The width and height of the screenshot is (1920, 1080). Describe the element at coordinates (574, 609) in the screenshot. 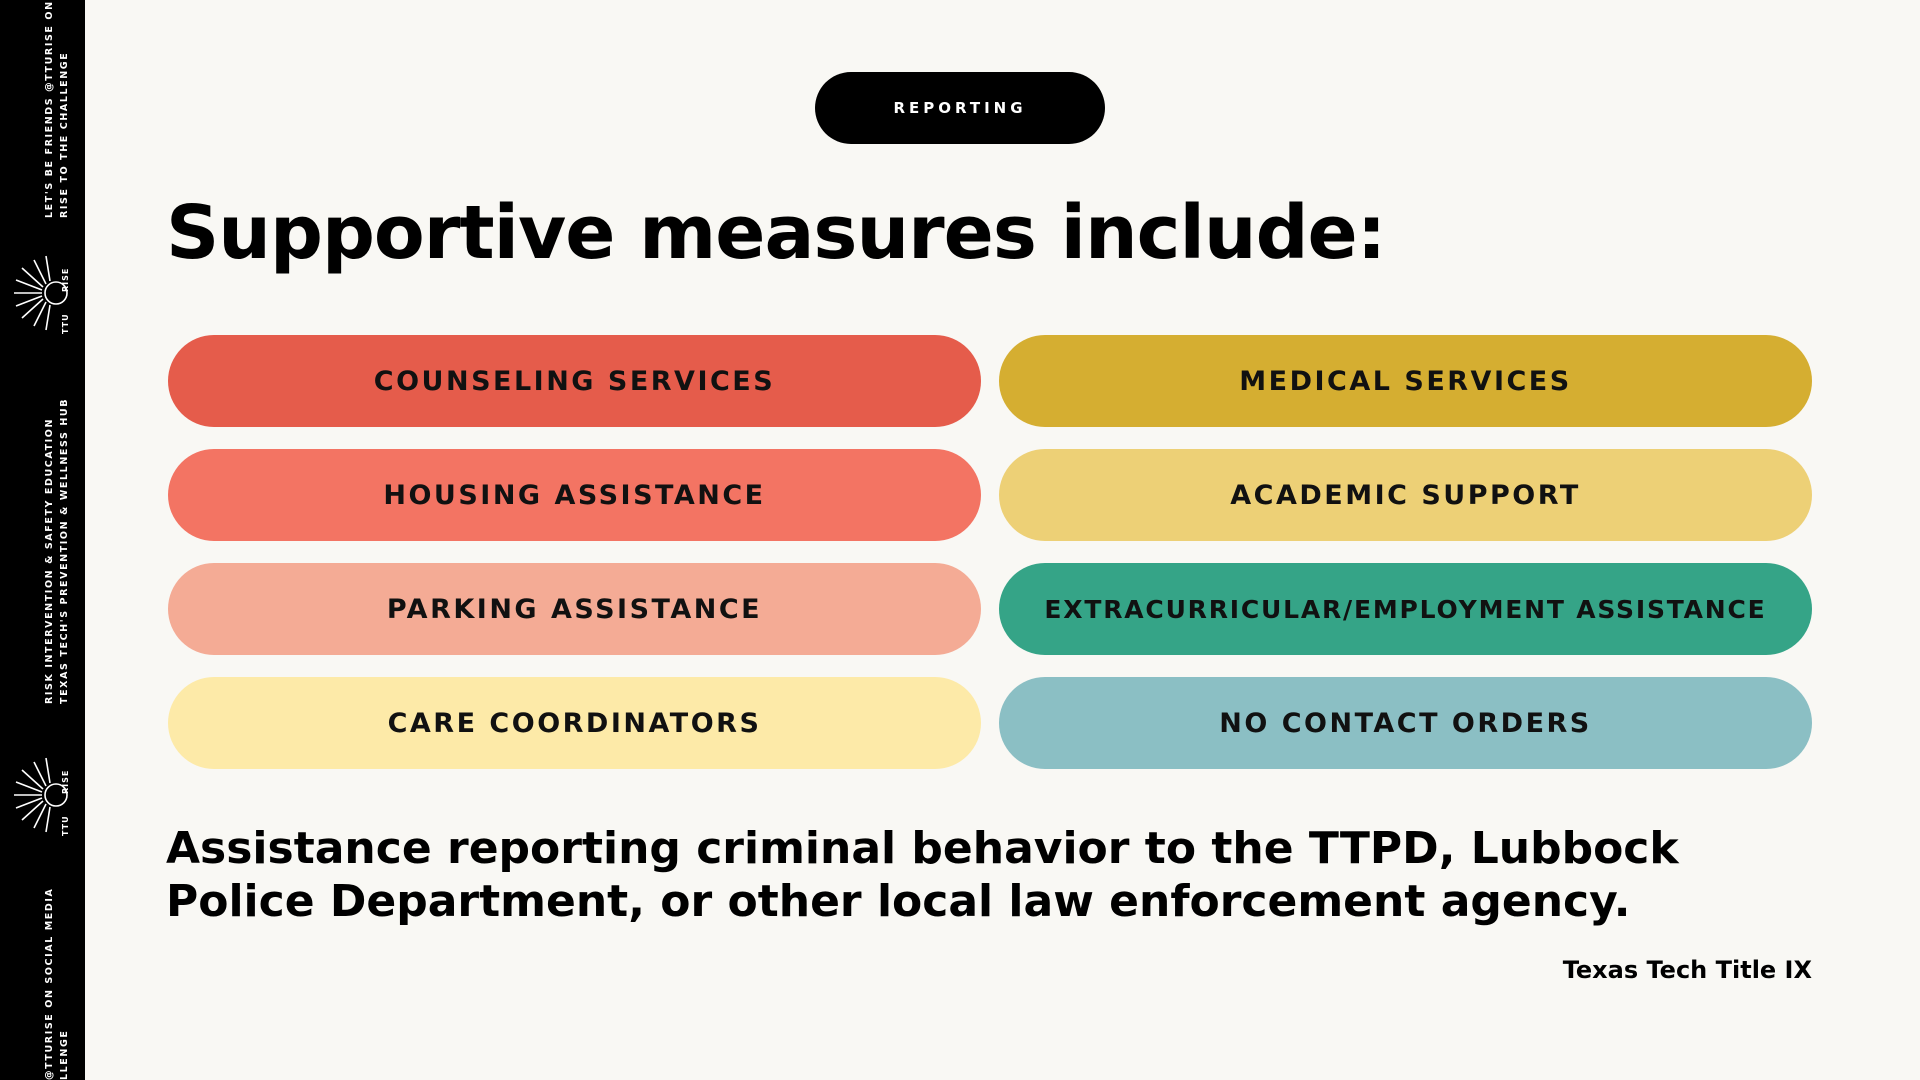

I see `measure-parking-assistance: PARKING ASSISTANCE` at that location.